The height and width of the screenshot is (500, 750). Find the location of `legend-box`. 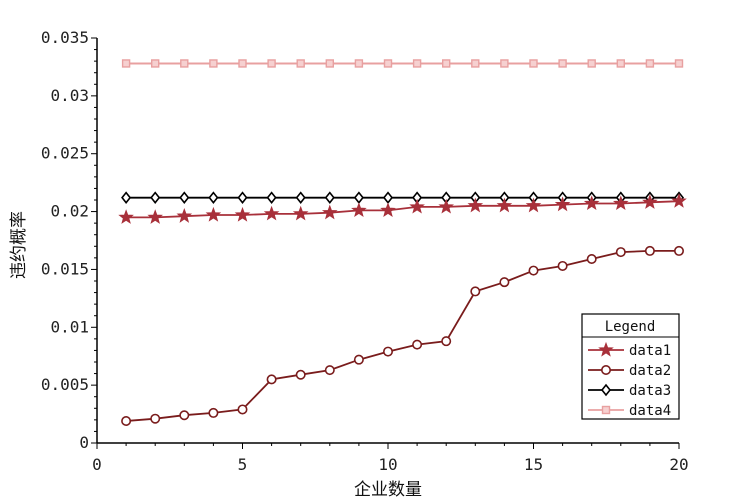

legend-box is located at coordinates (630, 366).